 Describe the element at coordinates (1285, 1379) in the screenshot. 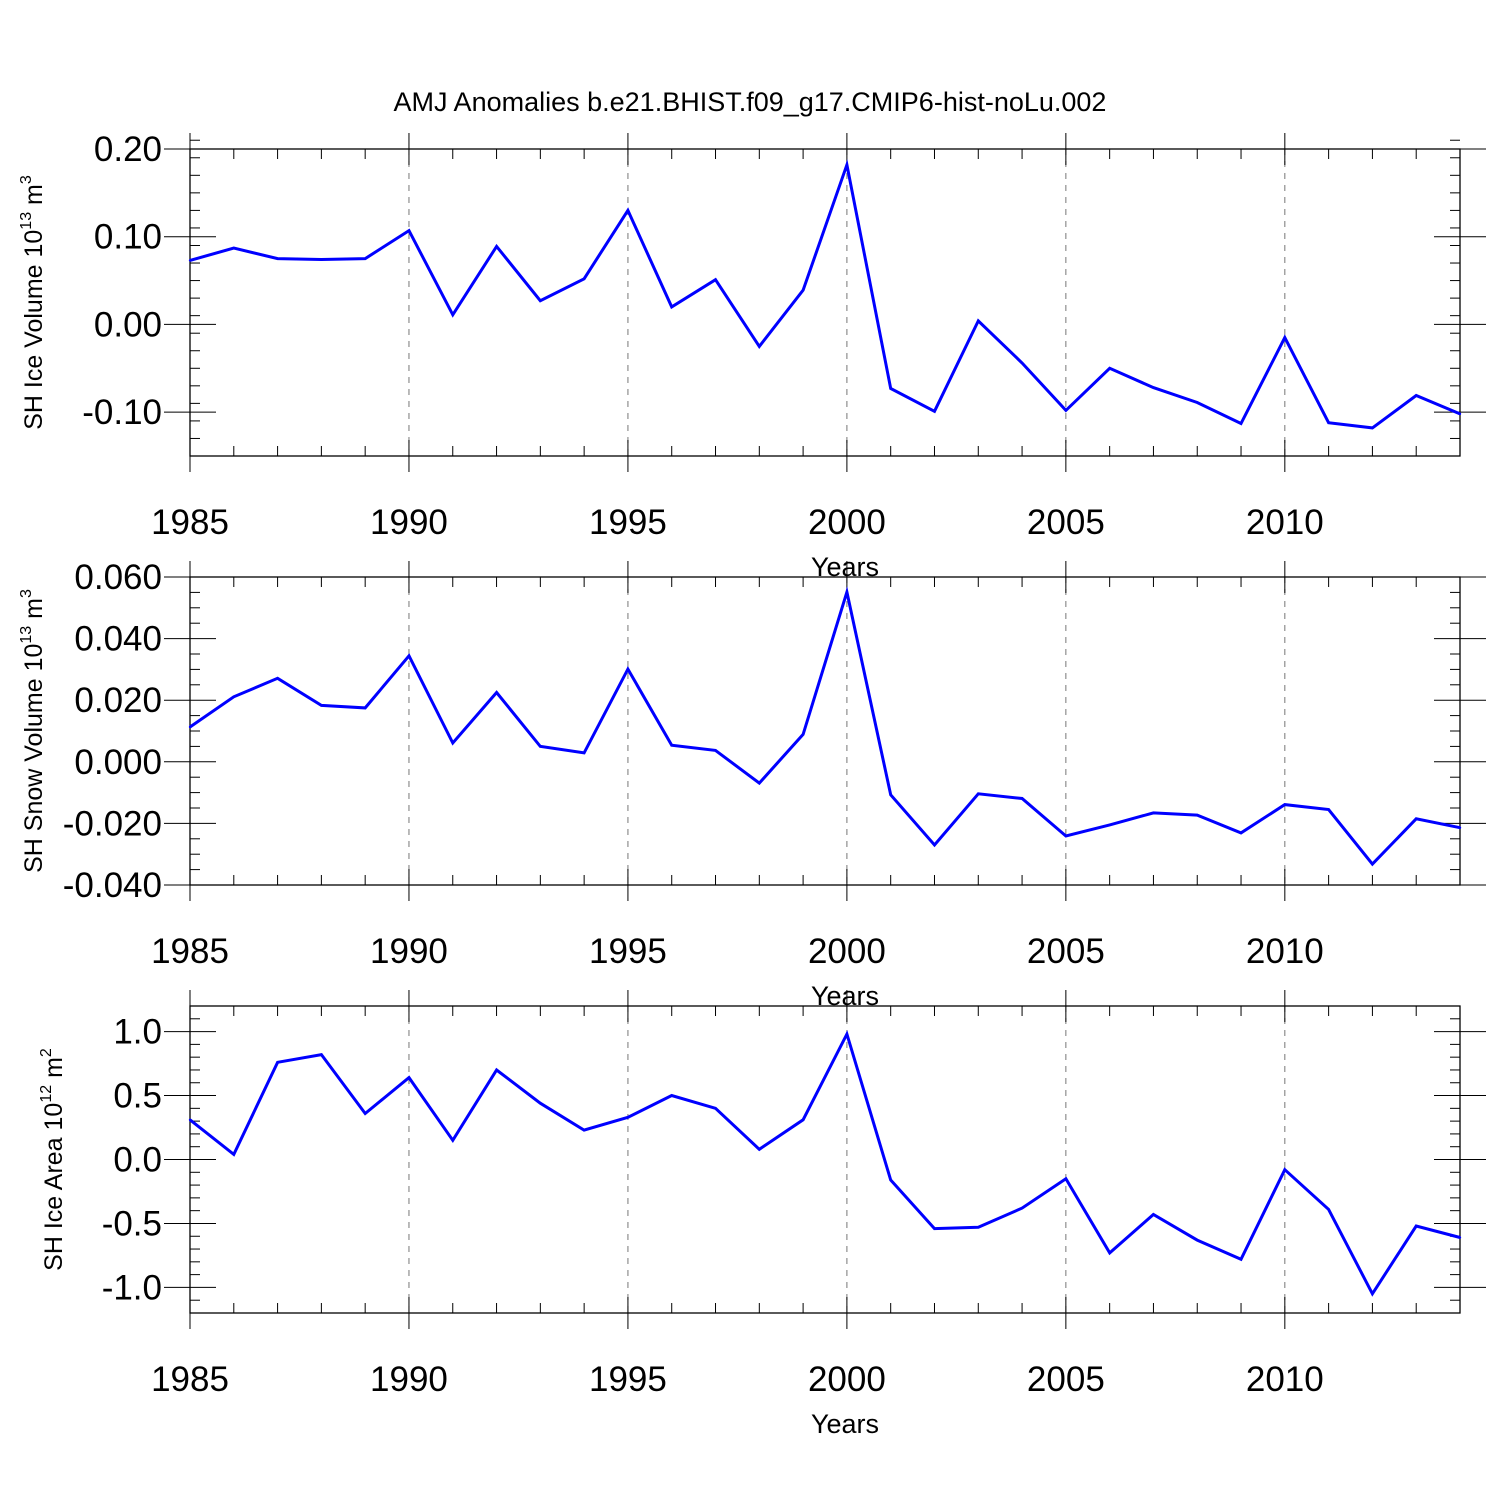

I see `x-tick-label: 2010` at that location.